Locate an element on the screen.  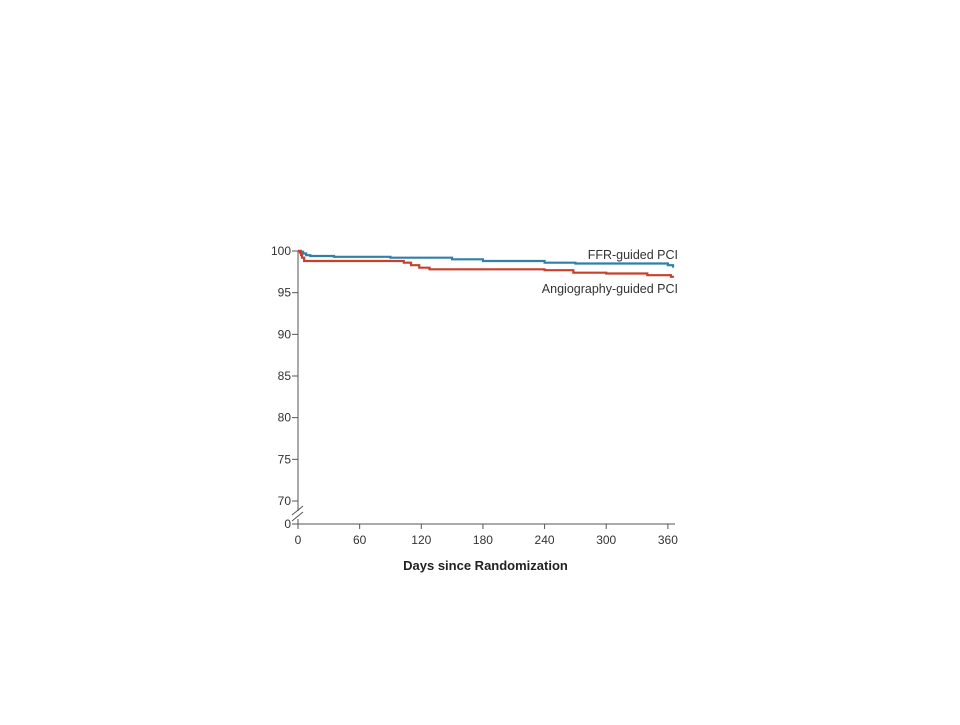
y-tick-label: 80 is located at coordinates (285, 418).